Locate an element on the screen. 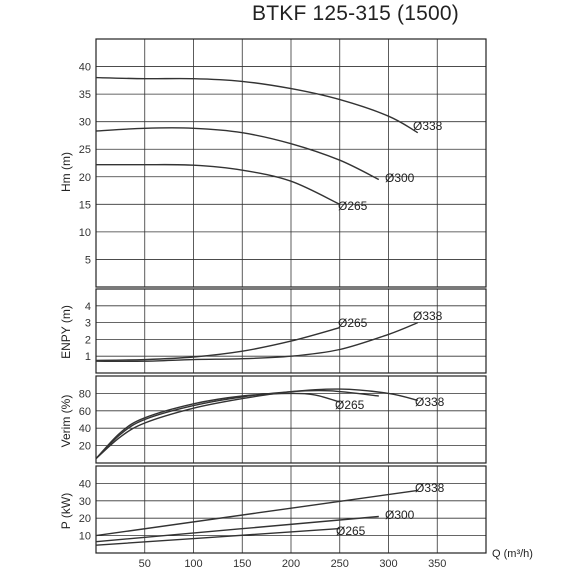 The width and height of the screenshot is (580, 580). x-tick-label: 250 is located at coordinates (340, 564).